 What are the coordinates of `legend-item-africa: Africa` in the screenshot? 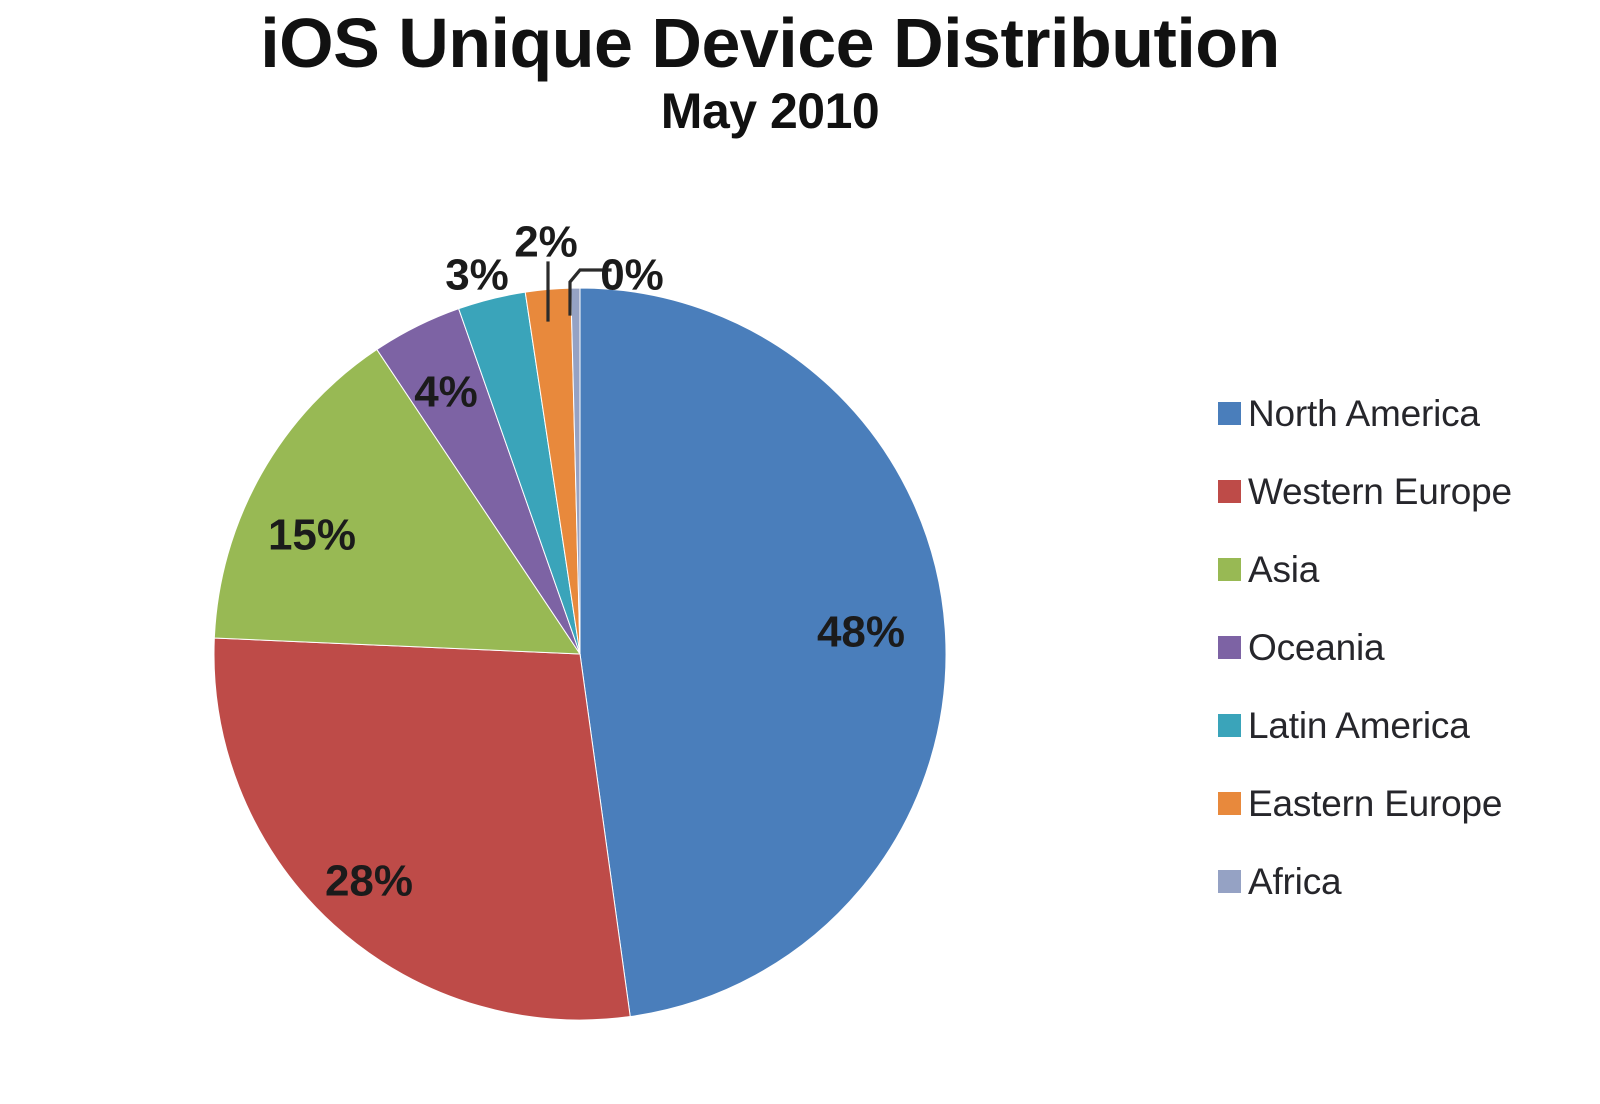 It's located at (1409, 881).